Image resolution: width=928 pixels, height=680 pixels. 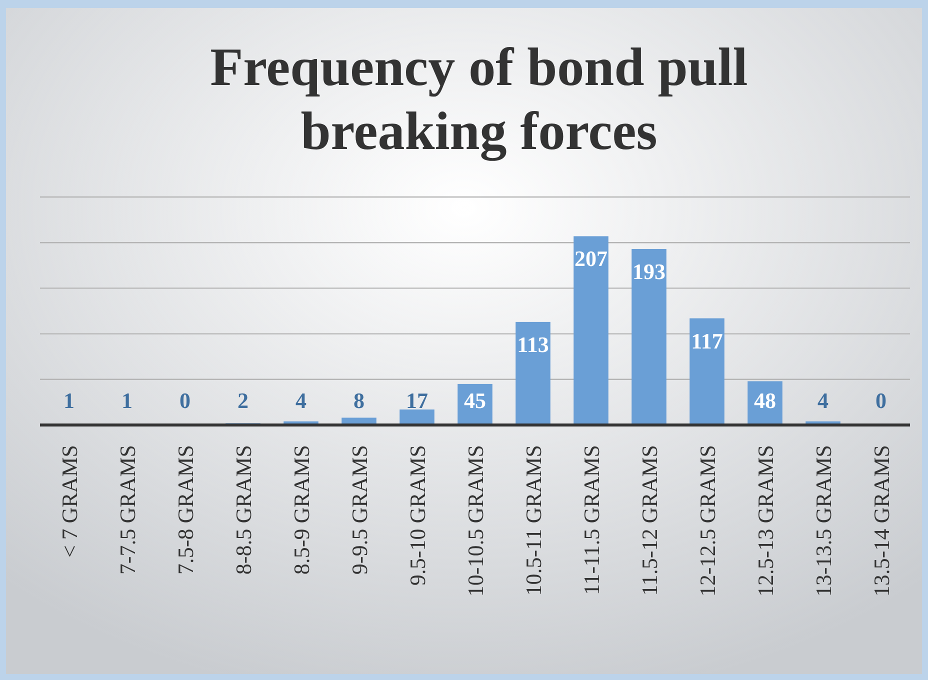 What do you see at coordinates (69, 501) in the screenshot?
I see `x-tick-label: < 7 GRAMS` at bounding box center [69, 501].